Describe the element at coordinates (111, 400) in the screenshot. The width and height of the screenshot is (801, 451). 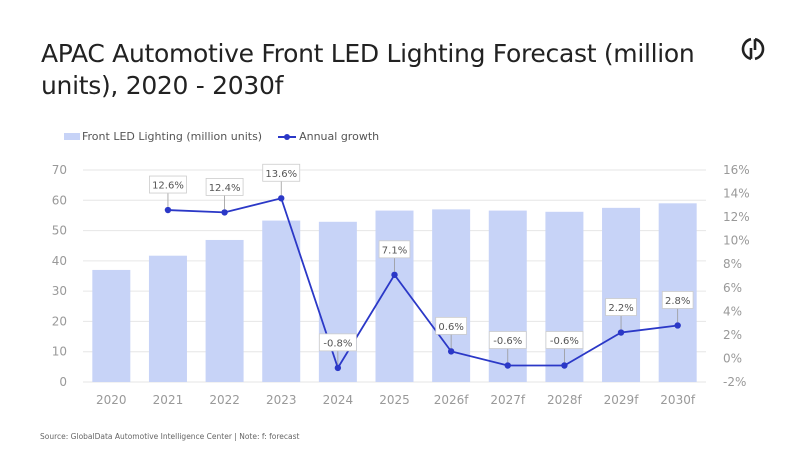
I see `x-tick-label: 2020` at that location.